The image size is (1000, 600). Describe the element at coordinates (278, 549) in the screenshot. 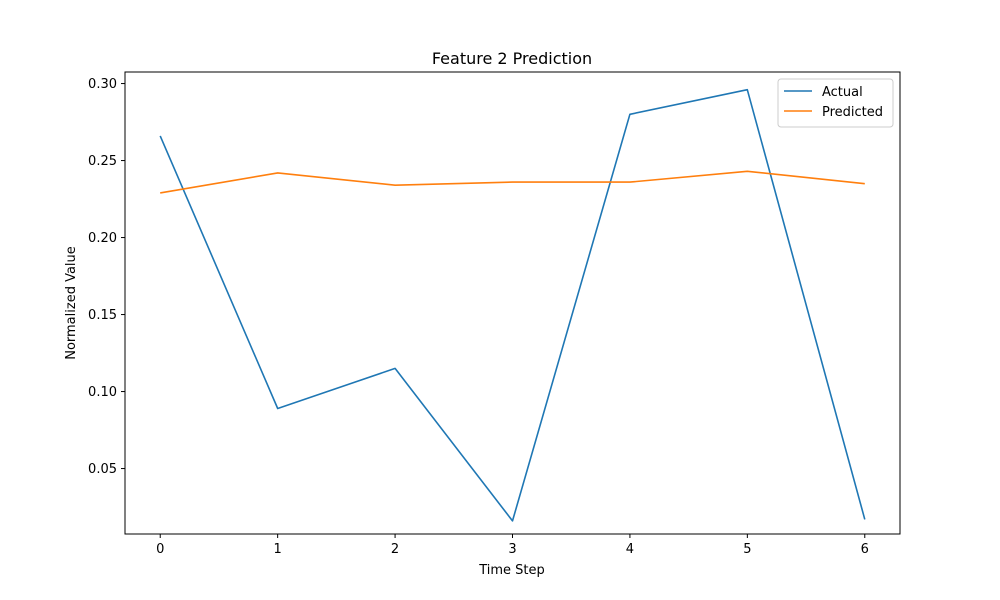

I see `x-tick-label: 1` at that location.